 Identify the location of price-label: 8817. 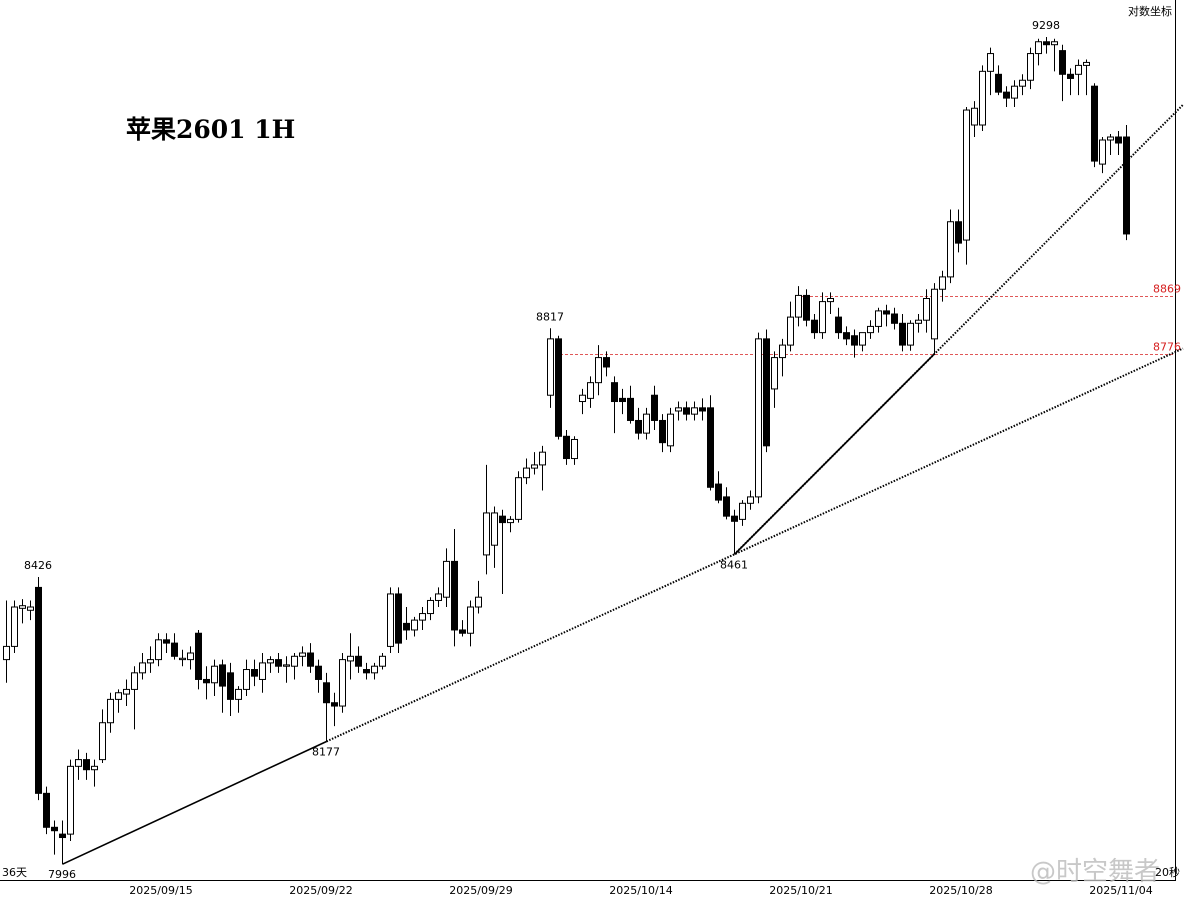
(550, 316).